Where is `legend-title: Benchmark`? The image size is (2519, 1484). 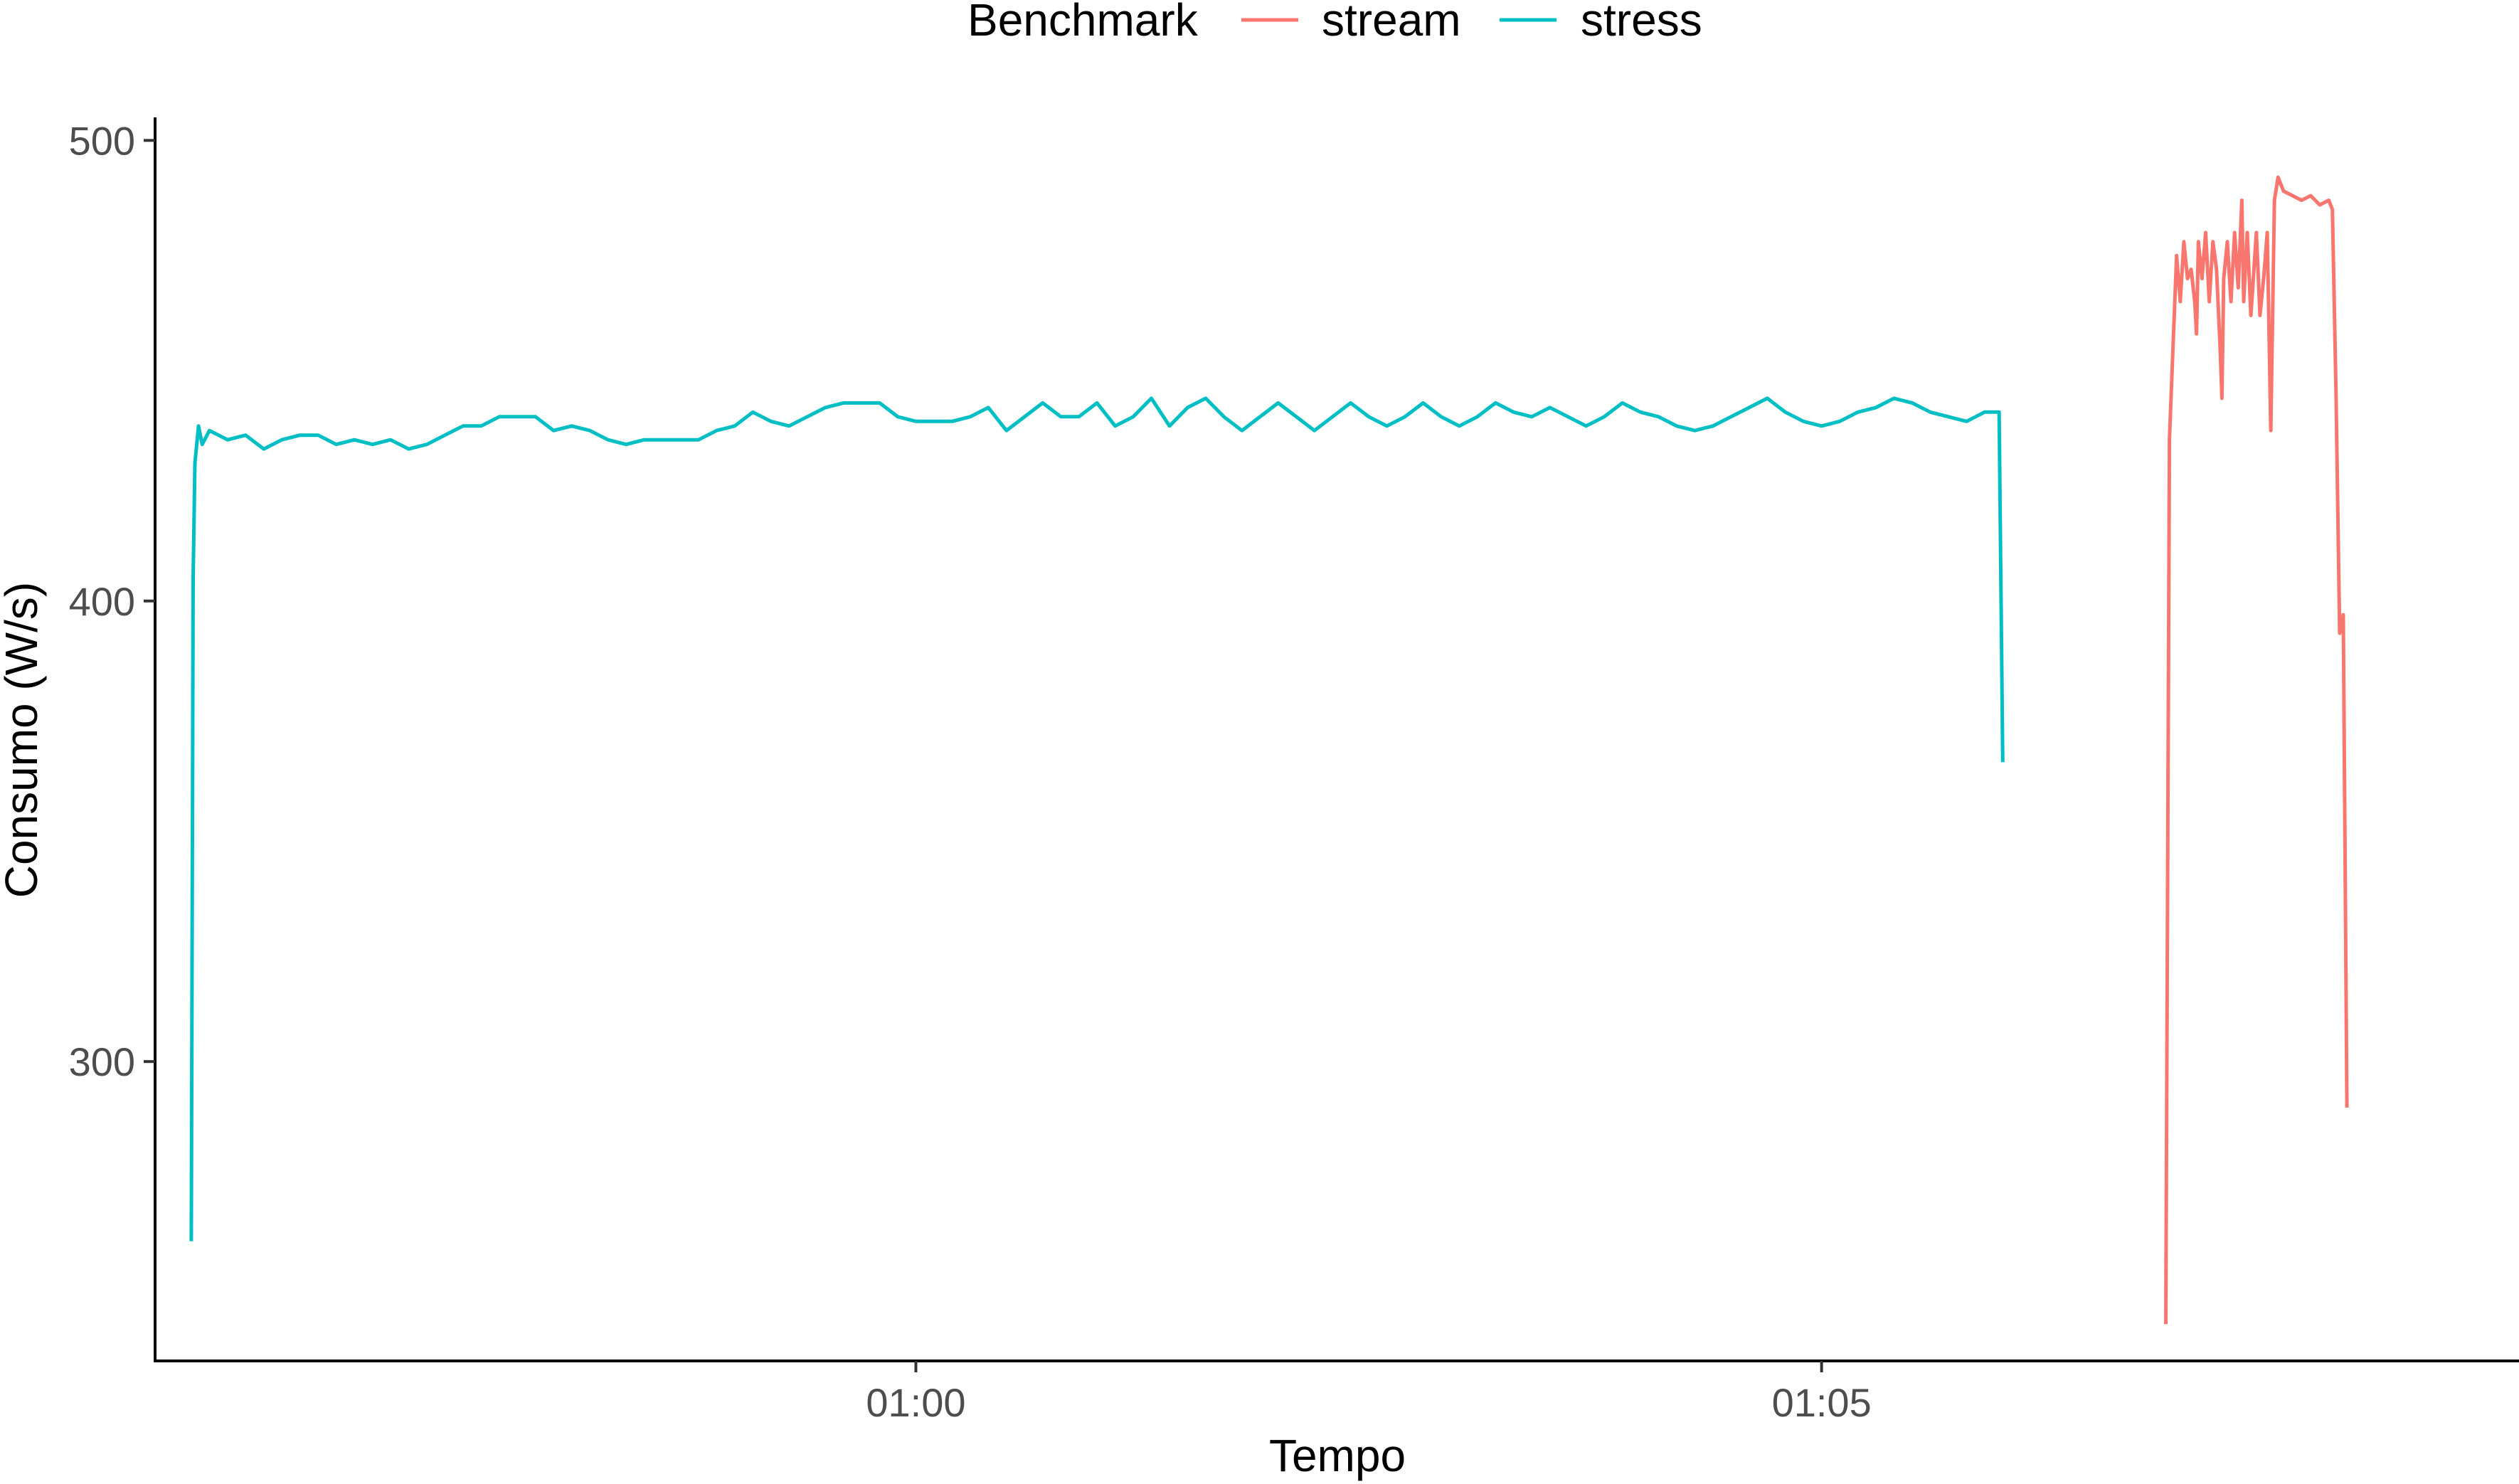
legend-title: Benchmark is located at coordinates (1083, 23).